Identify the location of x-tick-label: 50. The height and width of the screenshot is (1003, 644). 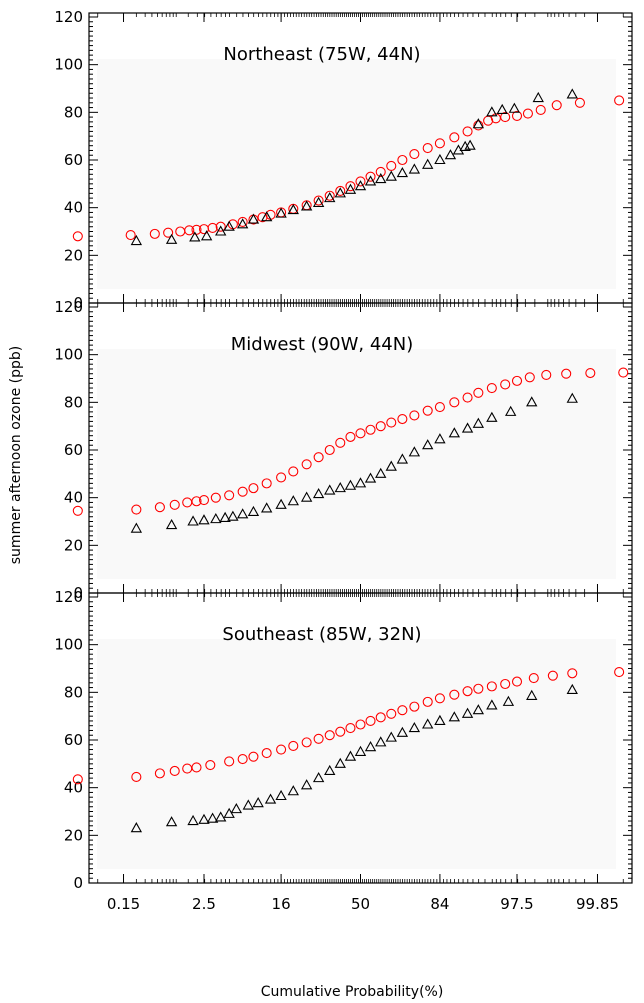
(360, 904).